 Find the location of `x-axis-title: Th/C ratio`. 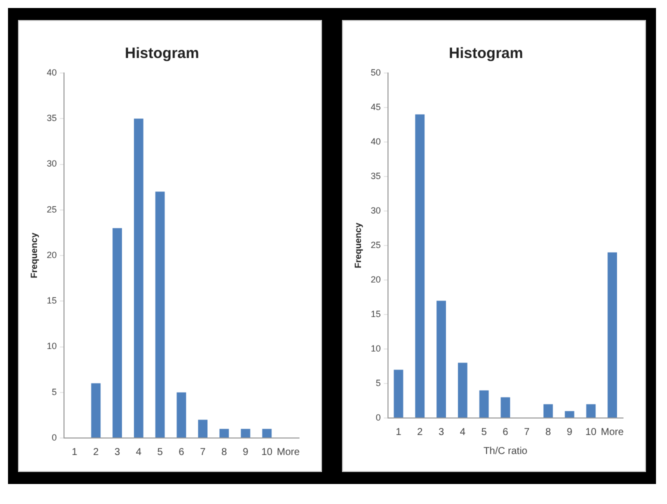

x-axis-title: Th/C ratio is located at coordinates (505, 451).